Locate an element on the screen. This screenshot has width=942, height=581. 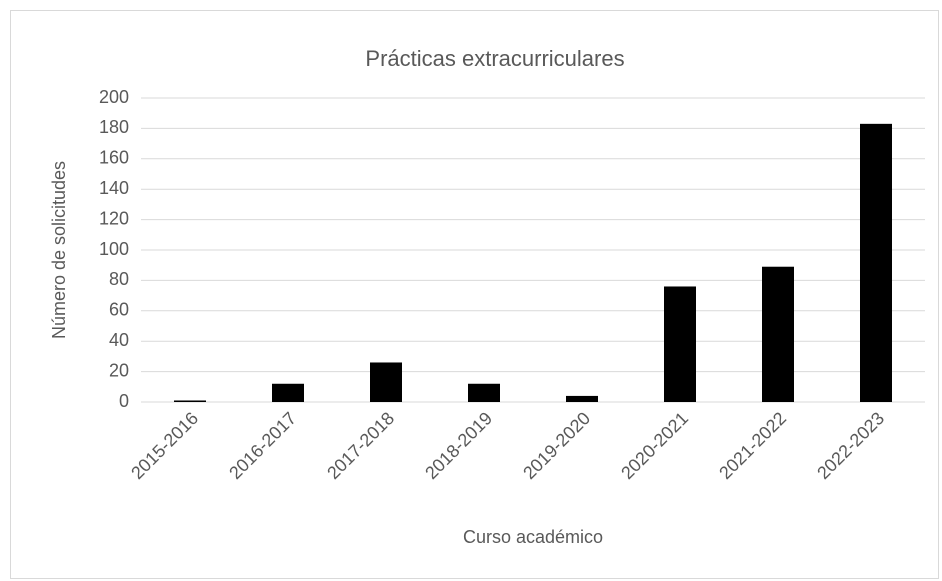
y-tick-label: 0 is located at coordinates (124, 401).